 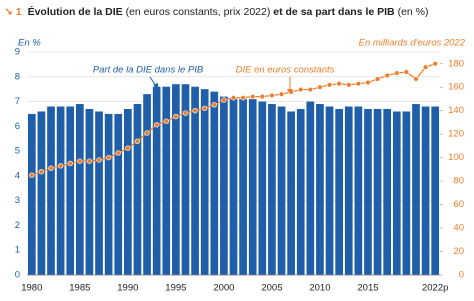 What do you see at coordinates (456, 87) in the screenshot?
I see `y2-tick-label: 160` at bounding box center [456, 87].